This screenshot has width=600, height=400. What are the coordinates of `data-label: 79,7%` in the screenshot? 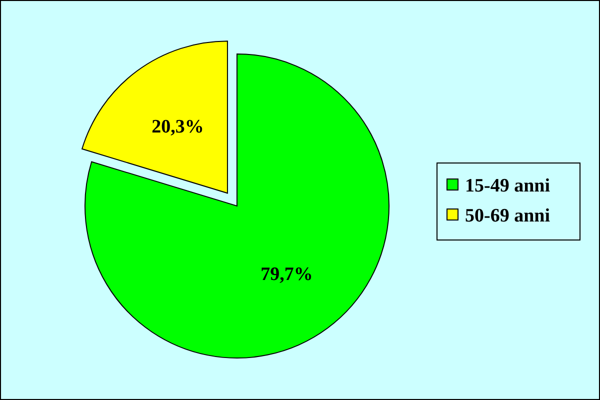 It's located at (286, 274).